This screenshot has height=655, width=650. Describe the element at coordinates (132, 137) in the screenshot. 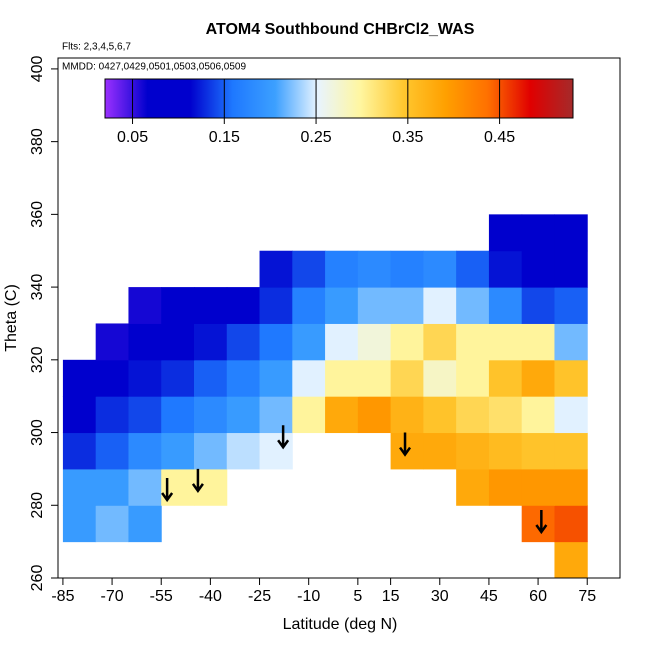

I see `colorbar-tick-label: 0.05` at that location.